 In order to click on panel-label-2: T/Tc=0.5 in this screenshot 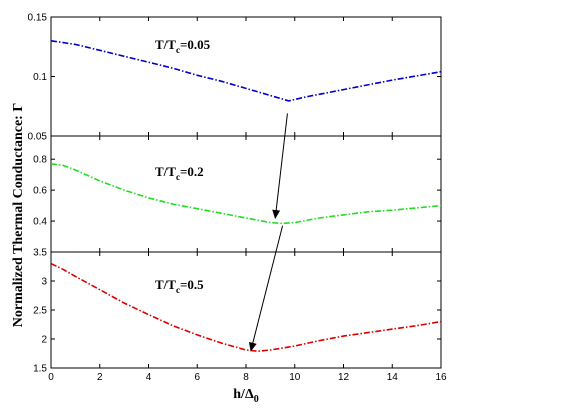, I will do `click(179, 286)`.